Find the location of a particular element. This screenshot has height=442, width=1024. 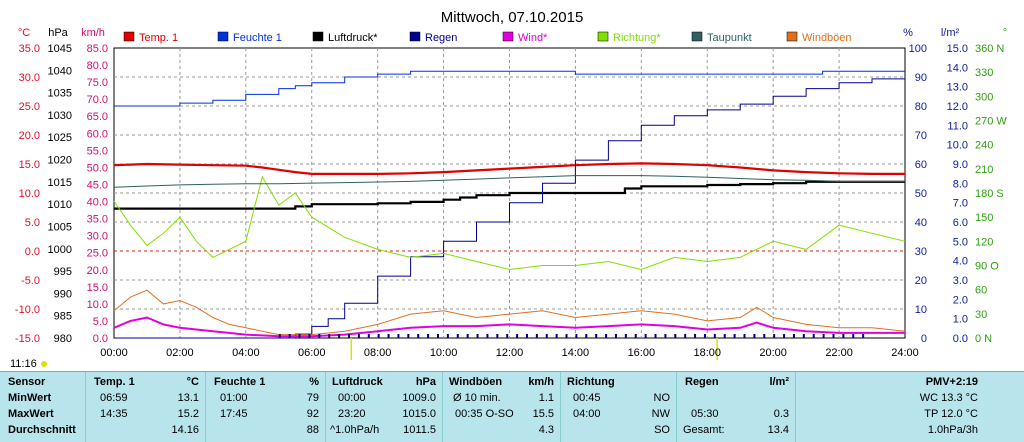

axis-tick-humidity: 100 is located at coordinates (918, 49).